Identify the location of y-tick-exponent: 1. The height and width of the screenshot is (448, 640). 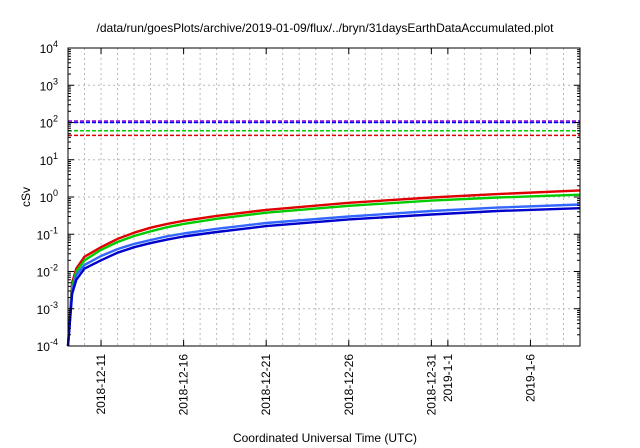
(55, 156).